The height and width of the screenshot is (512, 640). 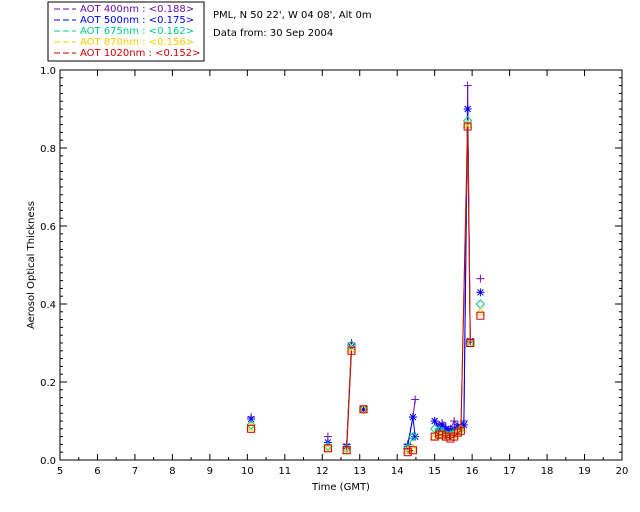 What do you see at coordinates (322, 471) in the screenshot?
I see `x-tick-label: 12` at bounding box center [322, 471].